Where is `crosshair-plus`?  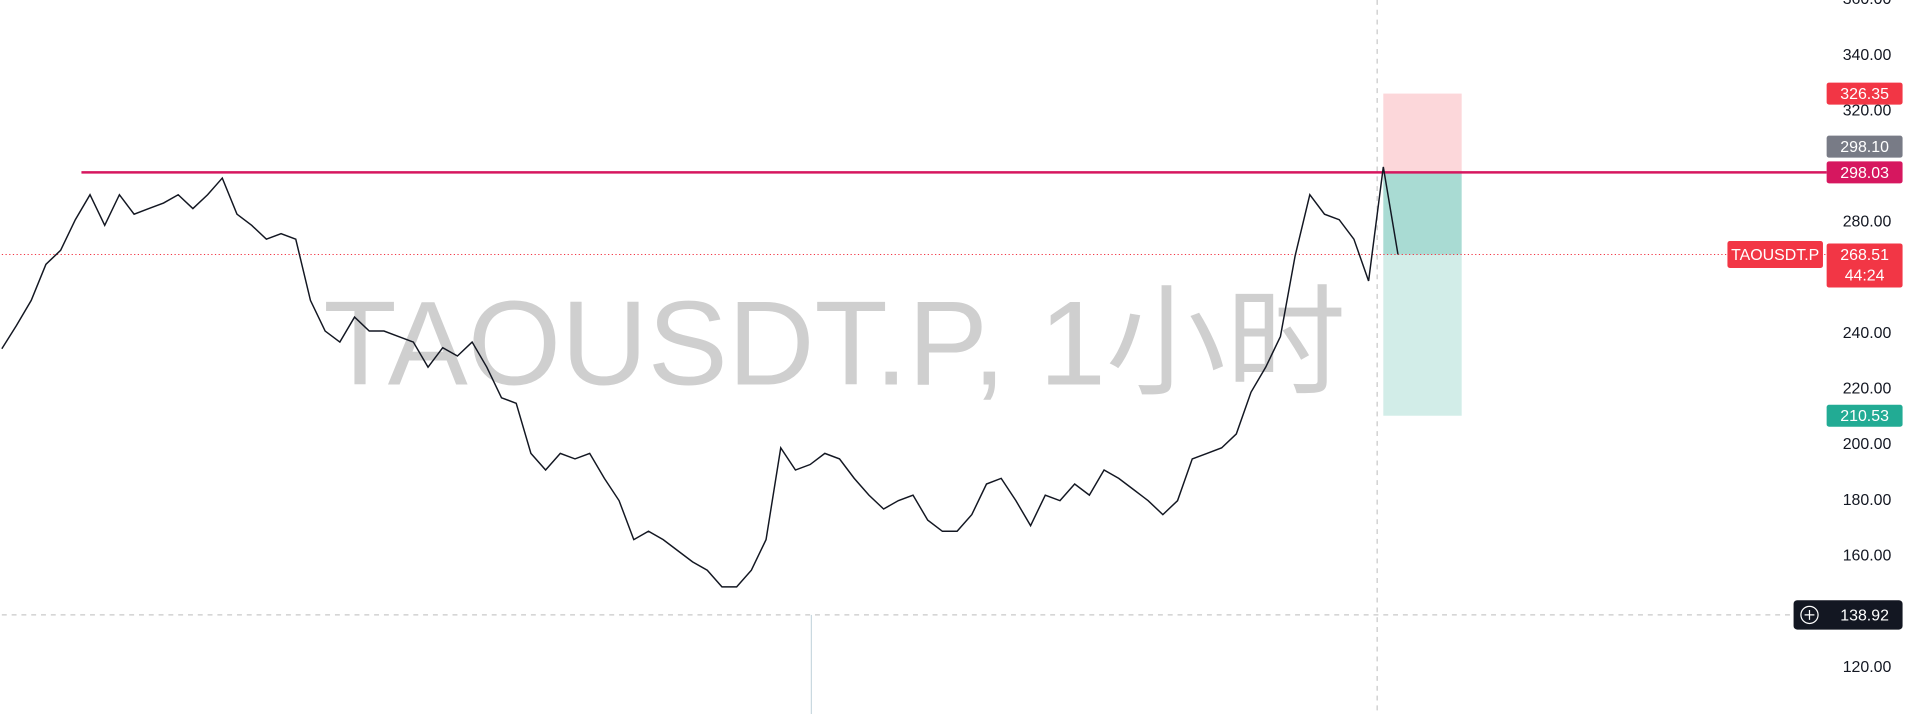 crosshair-plus is located at coordinates (1809, 615).